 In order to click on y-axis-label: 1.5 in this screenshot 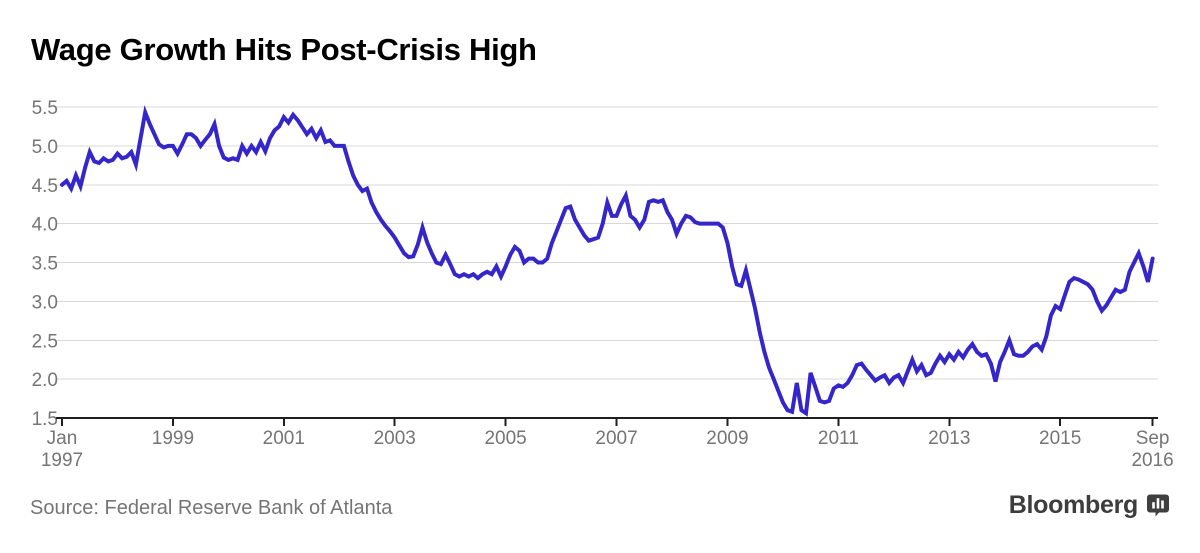, I will do `click(45, 419)`.